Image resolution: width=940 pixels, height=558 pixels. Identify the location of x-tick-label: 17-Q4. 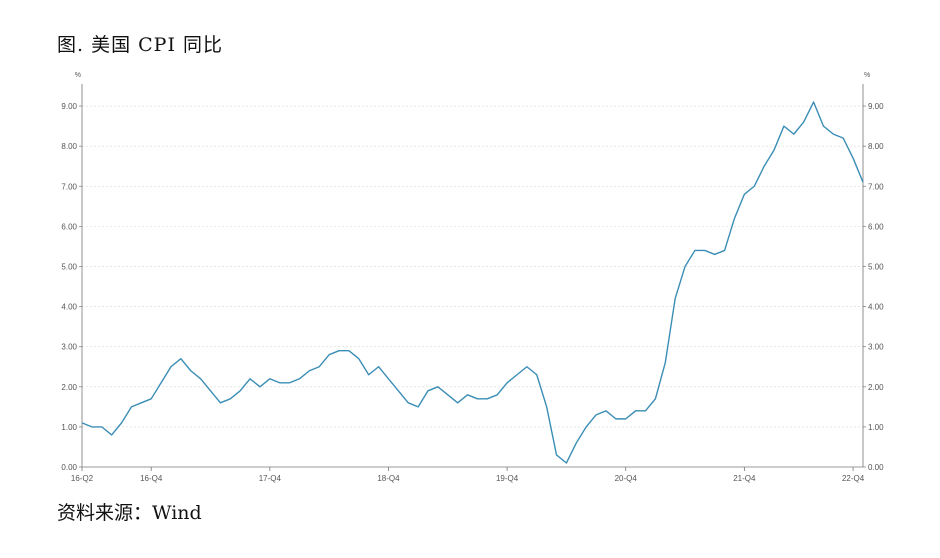
(270, 478).